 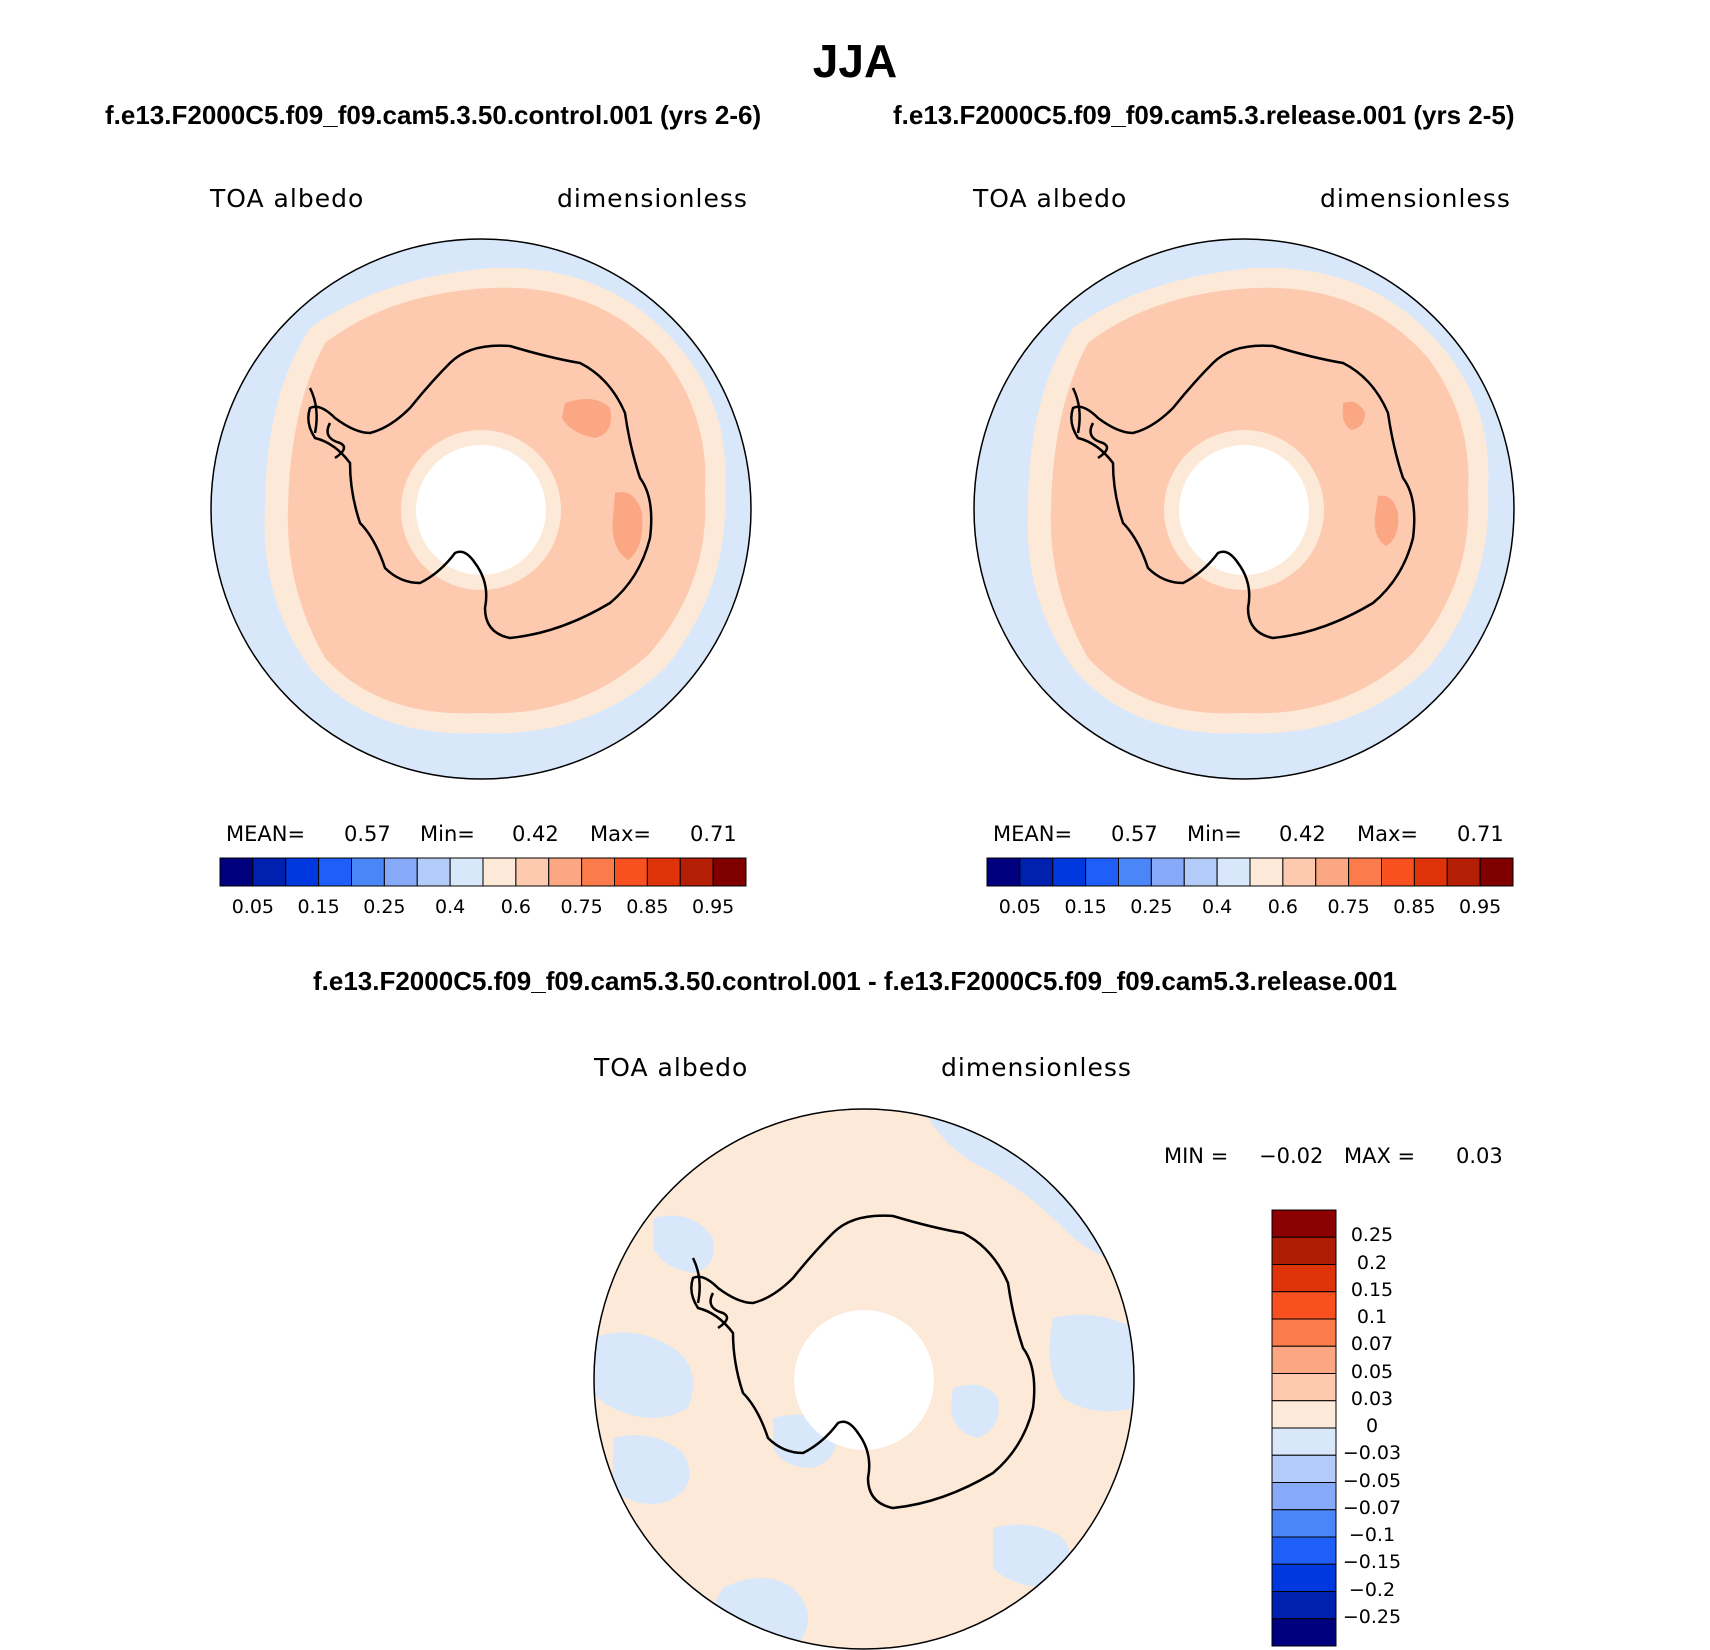 What do you see at coordinates (1214, 834) in the screenshot?
I see `right-min-label: Min=` at bounding box center [1214, 834].